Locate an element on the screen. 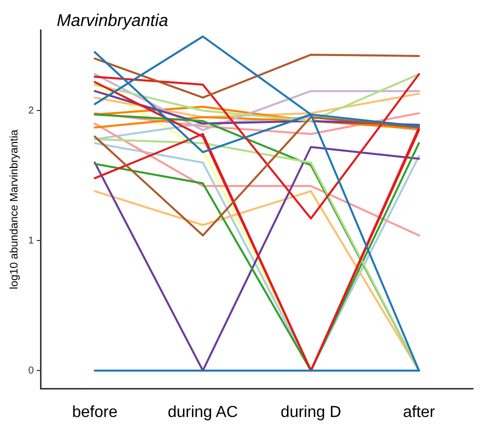 This screenshot has height=430, width=489. y-tick-label: 1 is located at coordinates (31, 240).